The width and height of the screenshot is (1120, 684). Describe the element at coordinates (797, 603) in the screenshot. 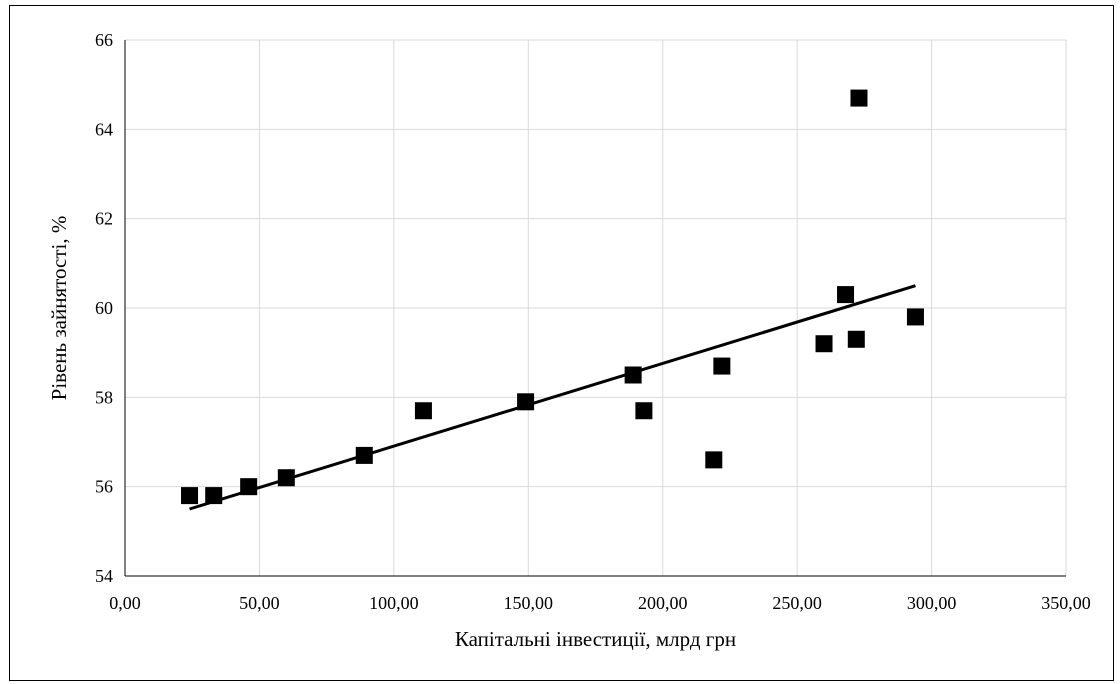

I see `x-tick-label: 250,00` at that location.